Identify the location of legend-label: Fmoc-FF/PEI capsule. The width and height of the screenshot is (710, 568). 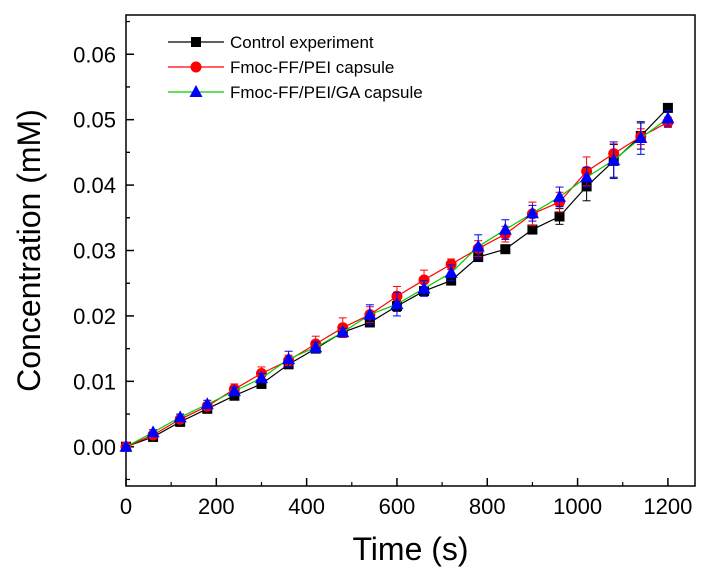
(312, 67).